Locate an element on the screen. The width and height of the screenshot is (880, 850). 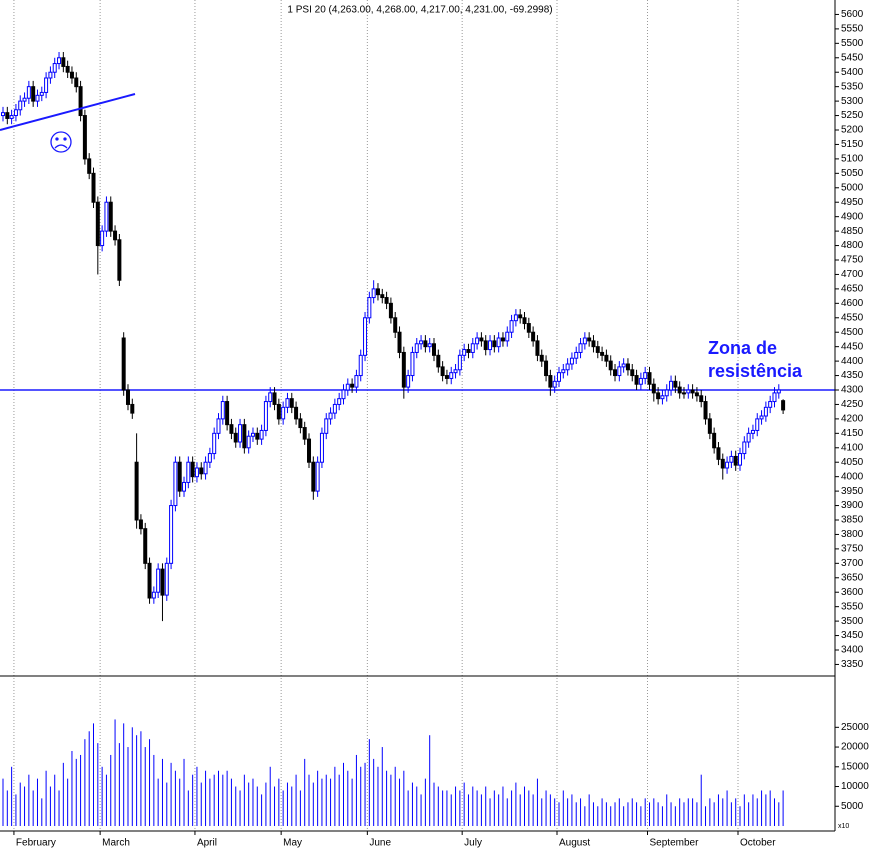
y-tick-label: 3850 is located at coordinates (852, 520).